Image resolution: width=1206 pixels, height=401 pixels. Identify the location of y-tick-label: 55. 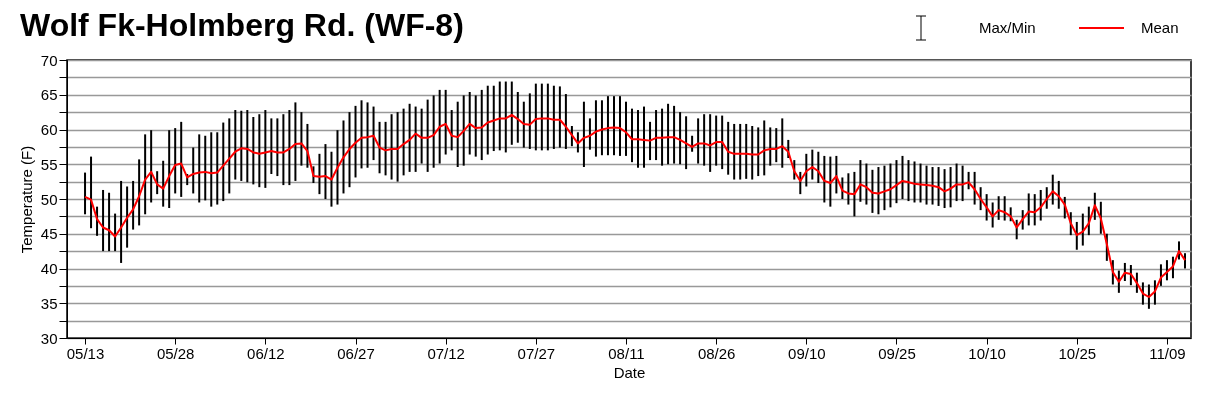
(49, 164).